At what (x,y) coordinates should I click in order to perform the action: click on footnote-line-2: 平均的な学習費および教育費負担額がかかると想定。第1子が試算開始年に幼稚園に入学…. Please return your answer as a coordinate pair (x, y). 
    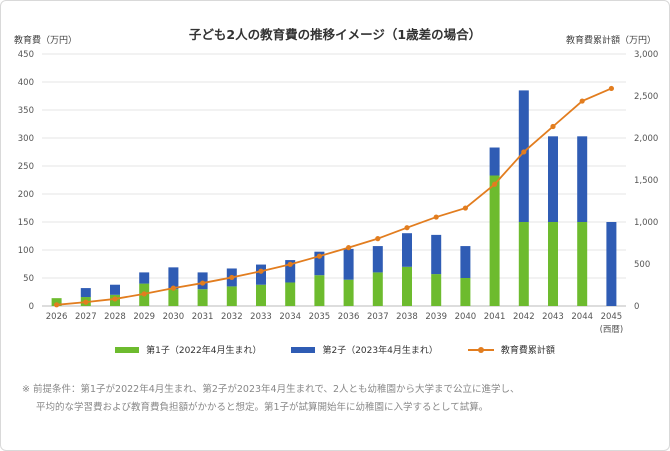
    Looking at the image, I should click on (262, 407).